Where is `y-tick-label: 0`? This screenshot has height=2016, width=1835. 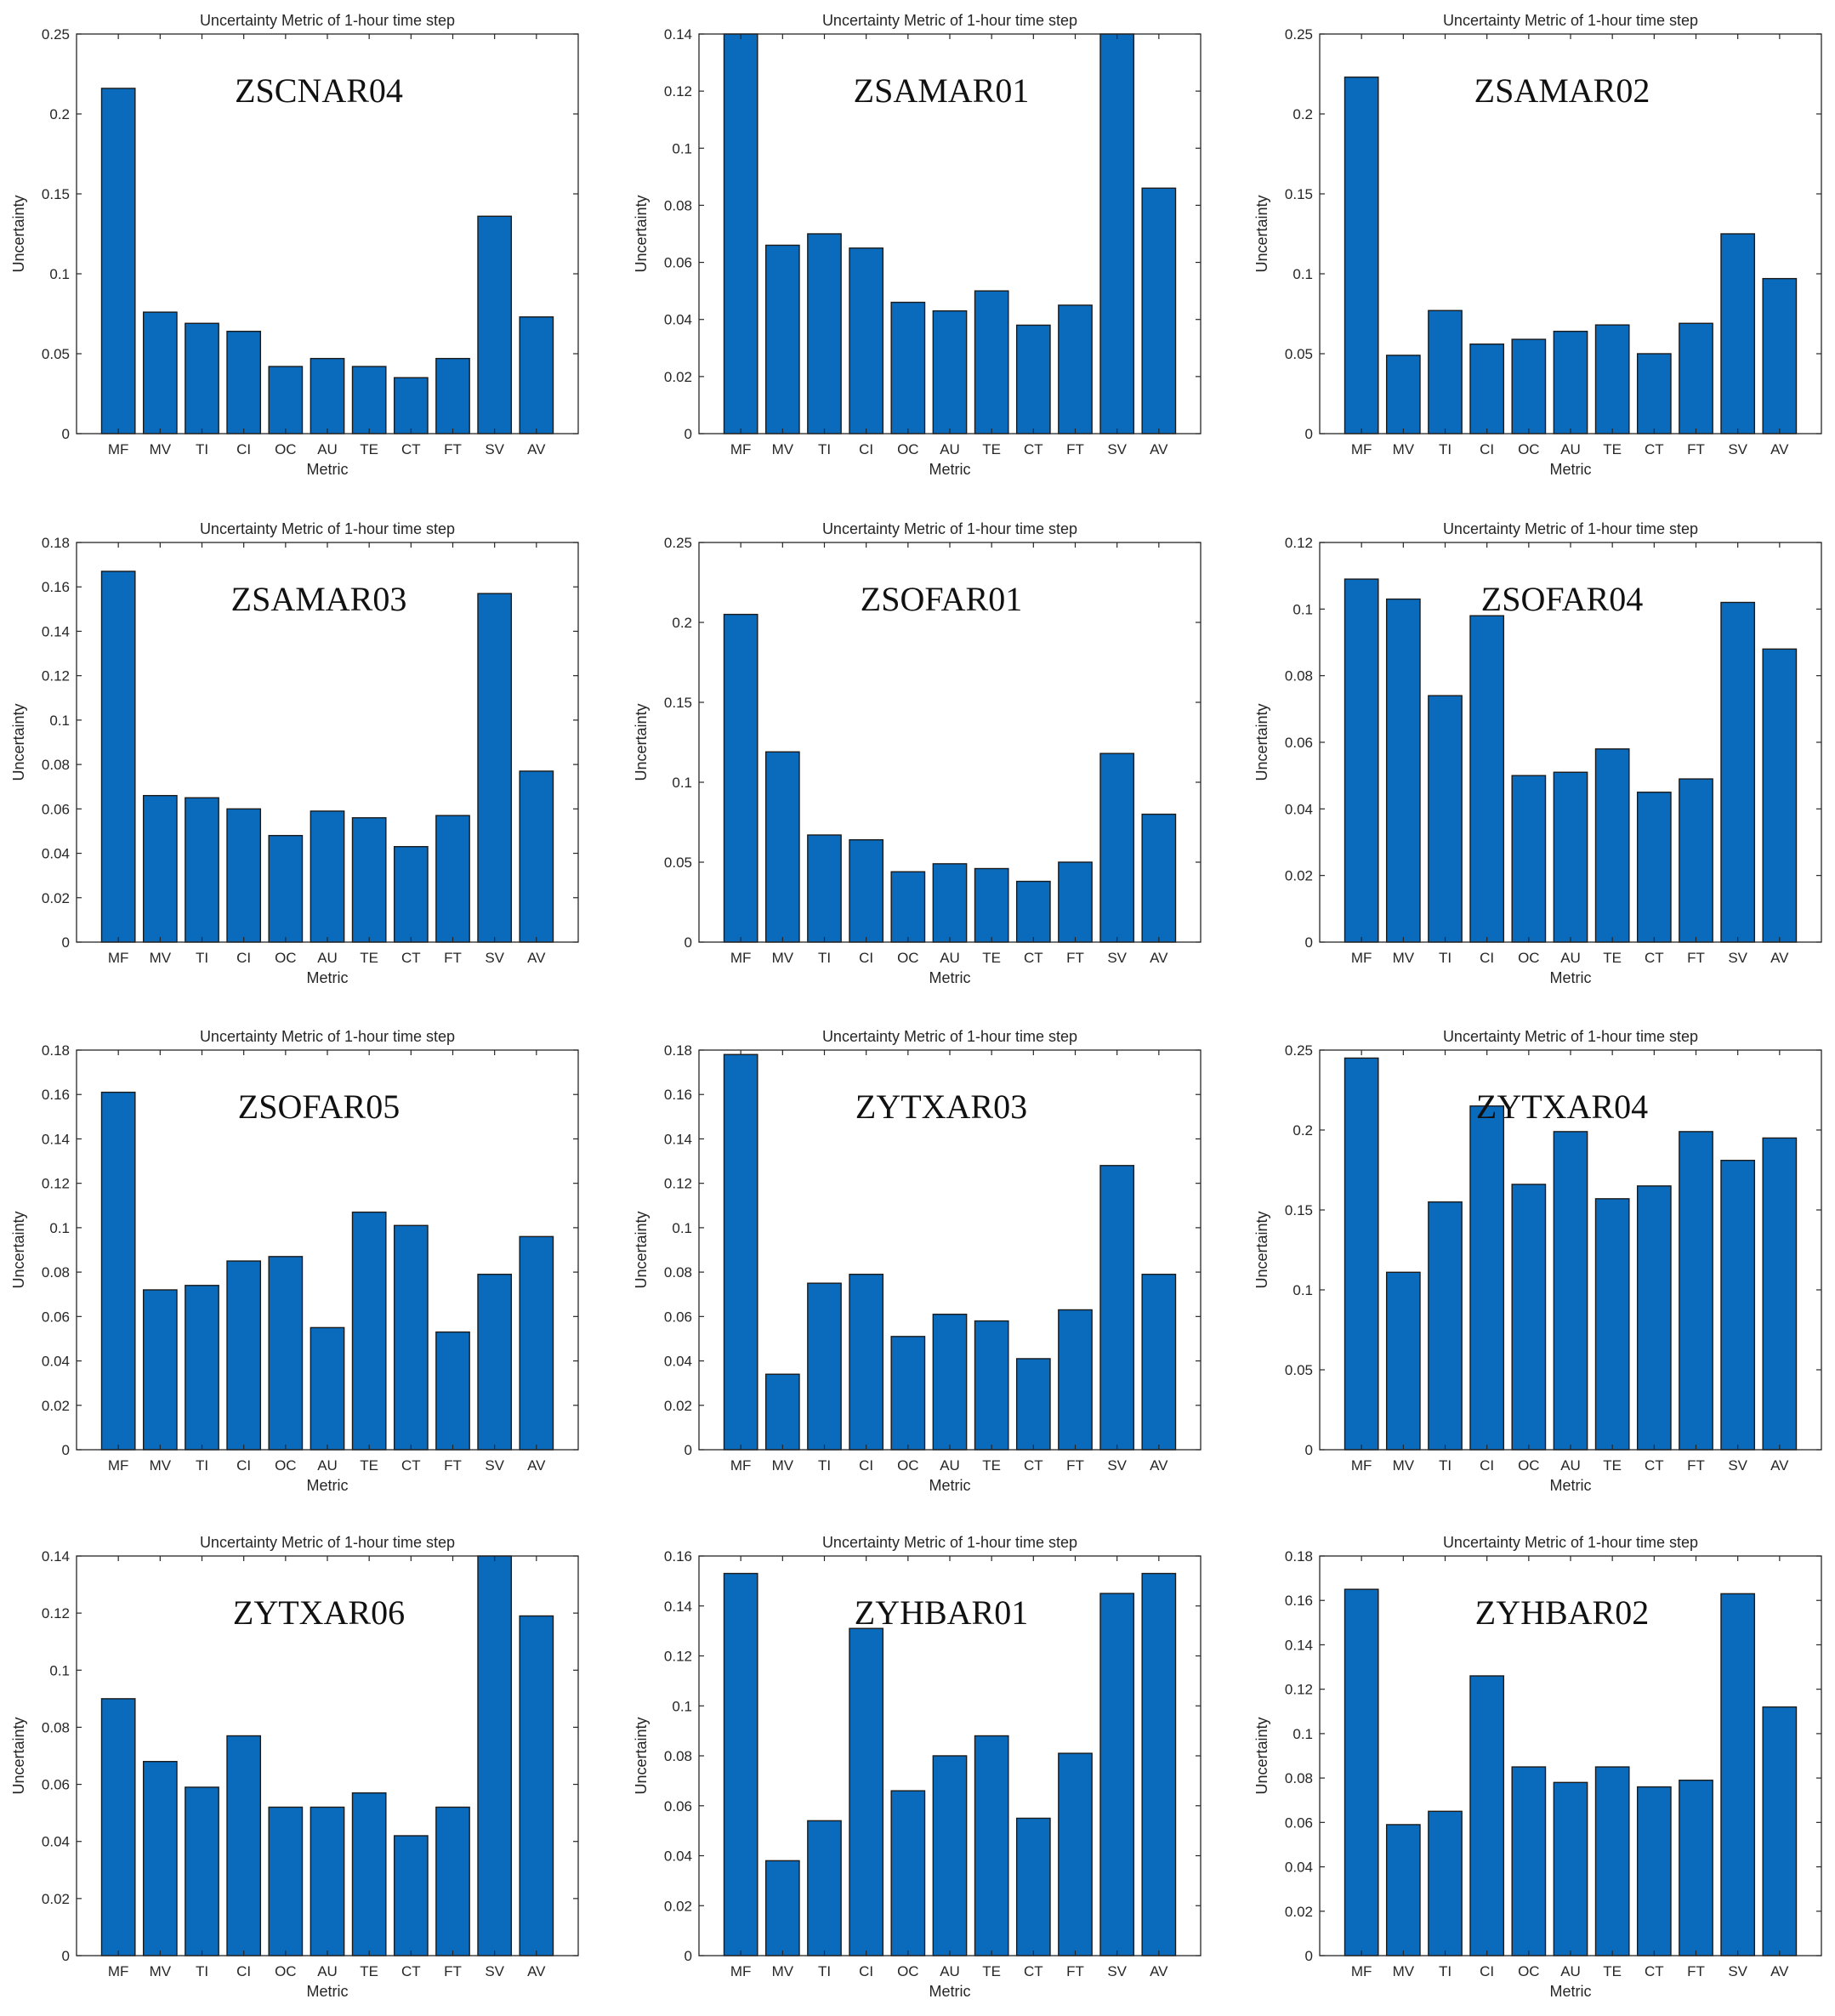 y-tick-label: 0 is located at coordinates (1309, 943).